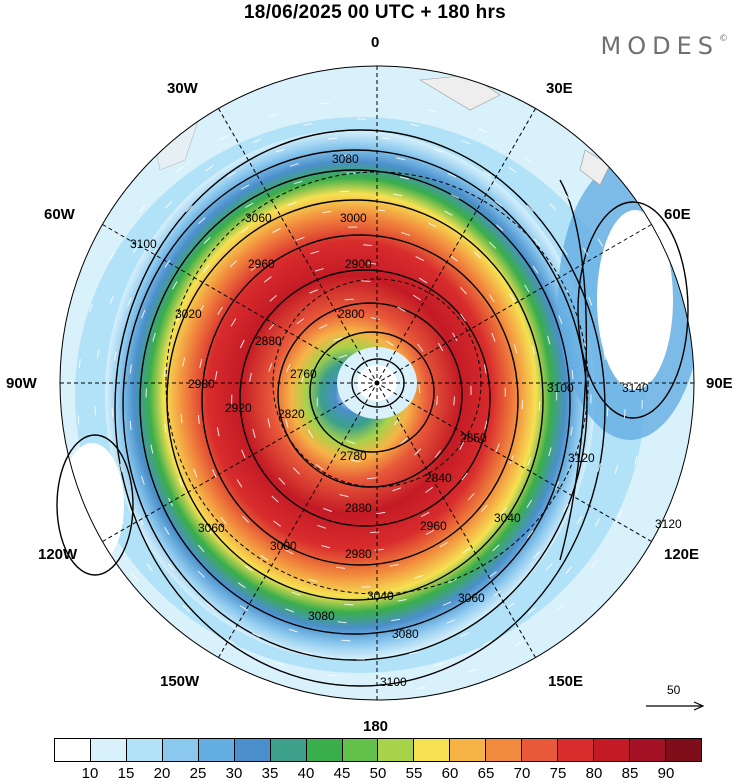  What do you see at coordinates (664, 46) in the screenshot?
I see `brand-logo: MODES©` at bounding box center [664, 46].